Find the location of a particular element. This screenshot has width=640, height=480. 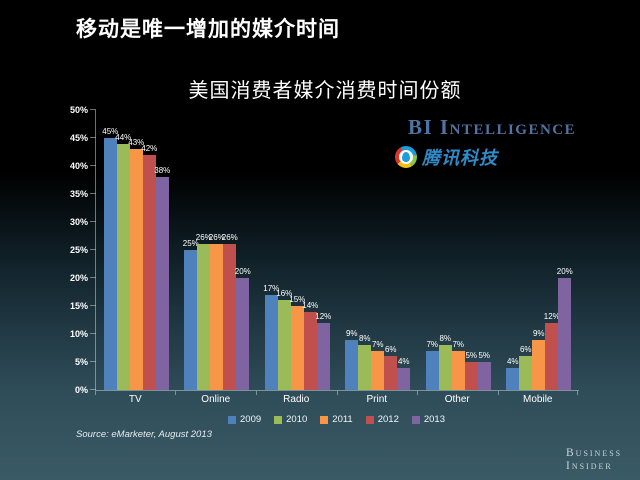

legend-item: 2012 is located at coordinates (382, 419).